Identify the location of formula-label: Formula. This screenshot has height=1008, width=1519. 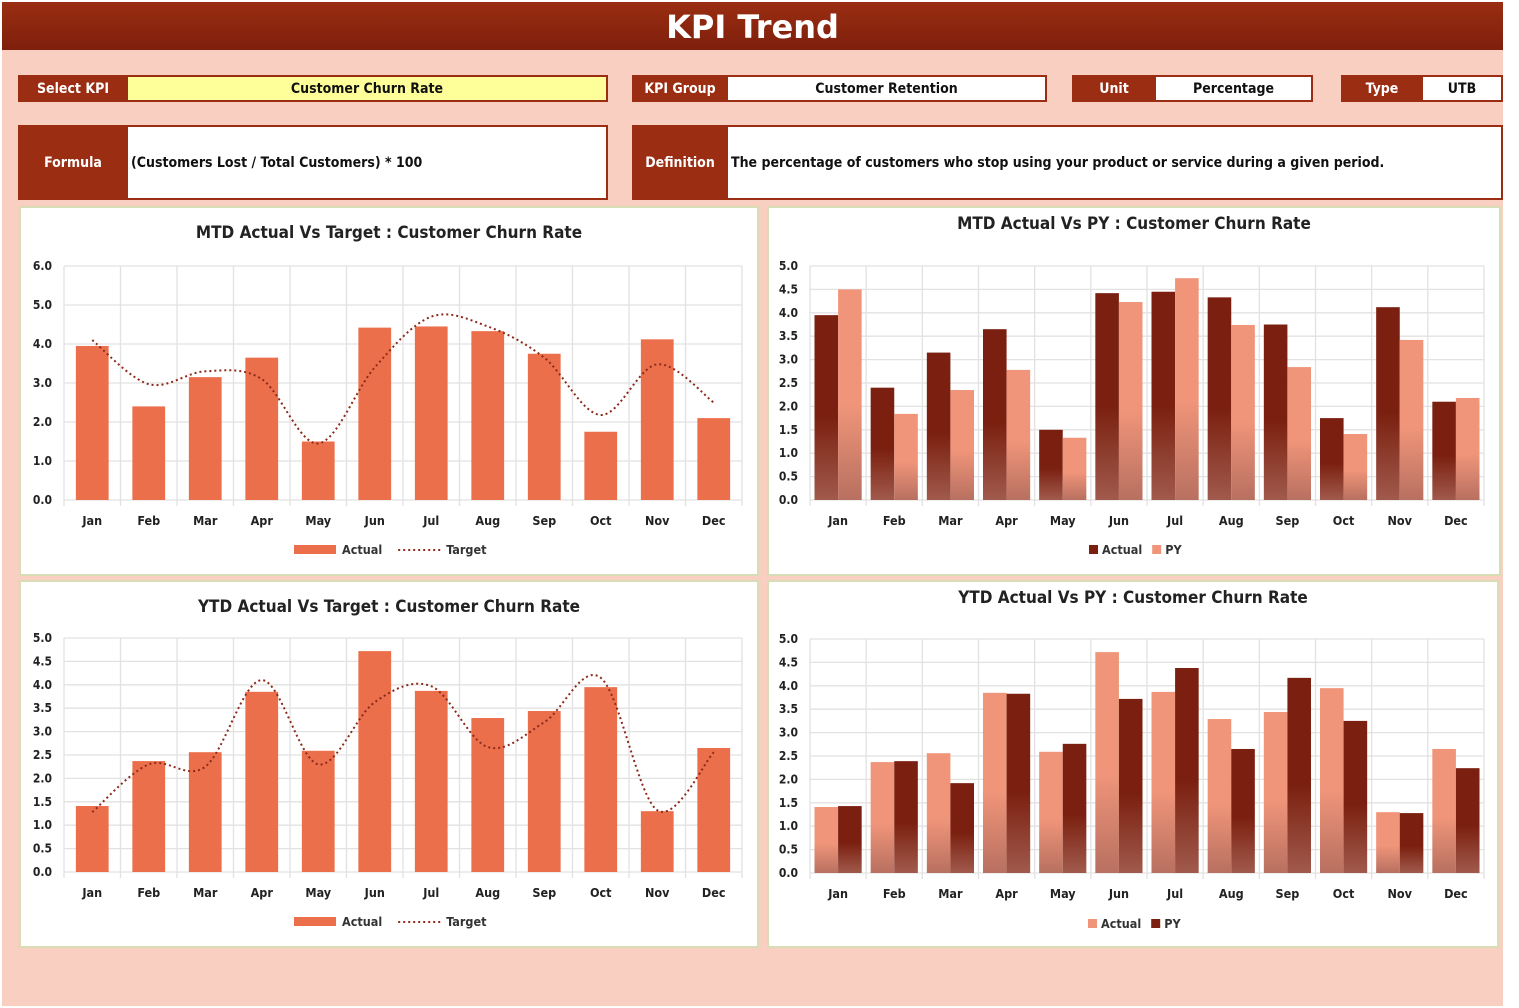
(73, 162).